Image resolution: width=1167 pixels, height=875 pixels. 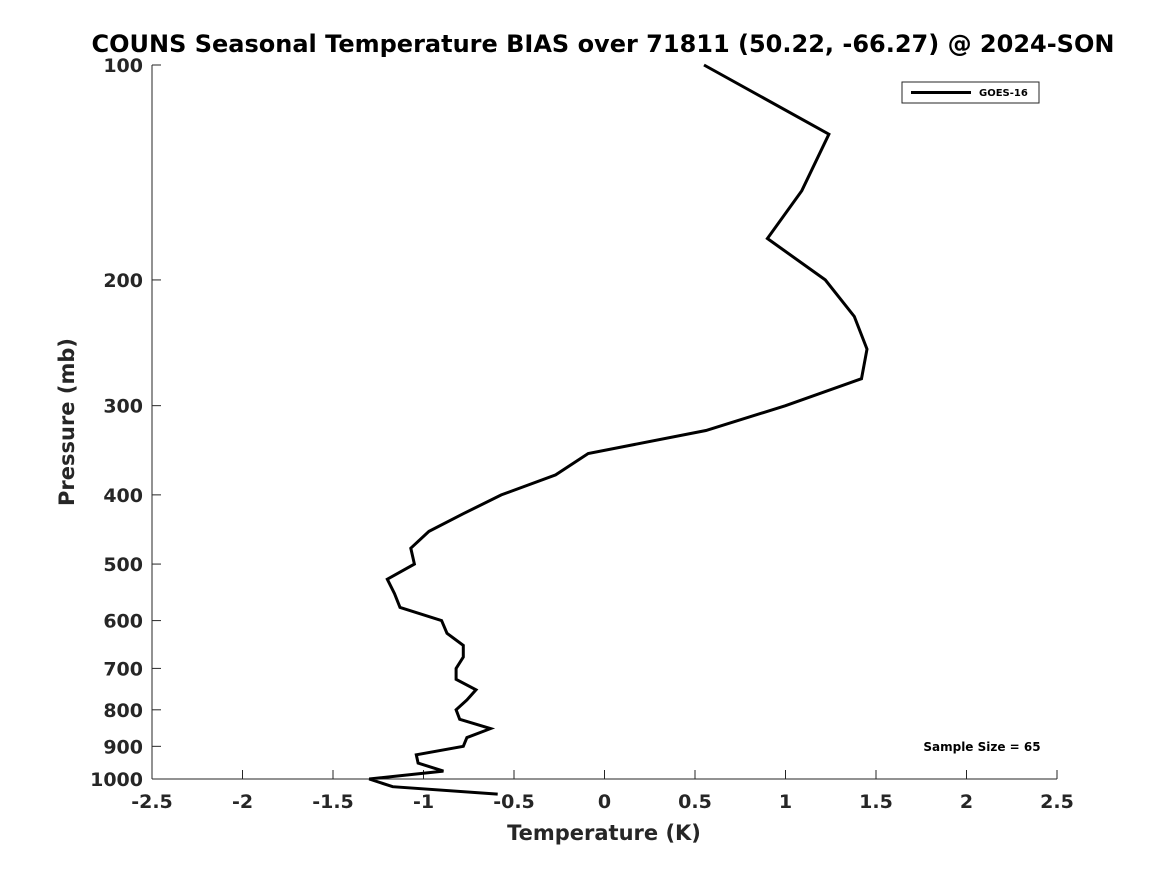 I want to click on sample-size-annotation: Sample Size = 65, so click(x=981, y=747).